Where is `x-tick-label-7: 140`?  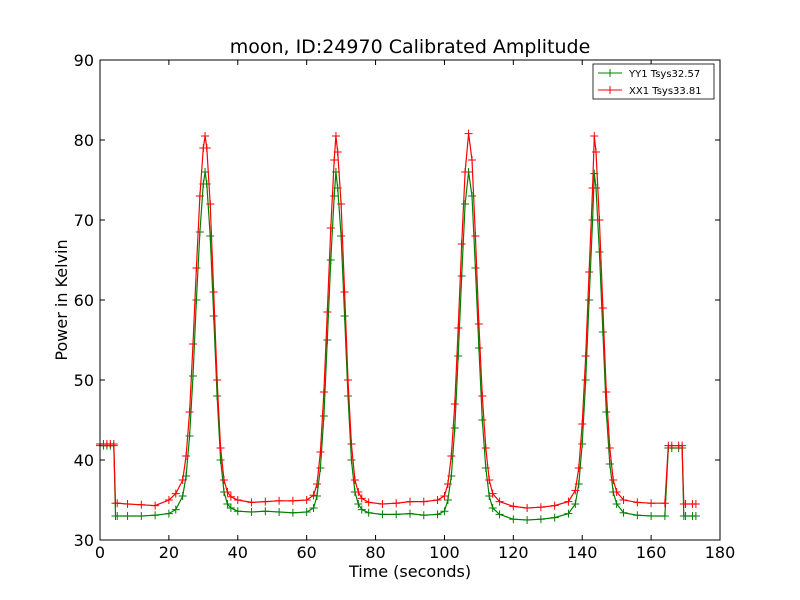
x-tick-label-7: 140 is located at coordinates (582, 552).